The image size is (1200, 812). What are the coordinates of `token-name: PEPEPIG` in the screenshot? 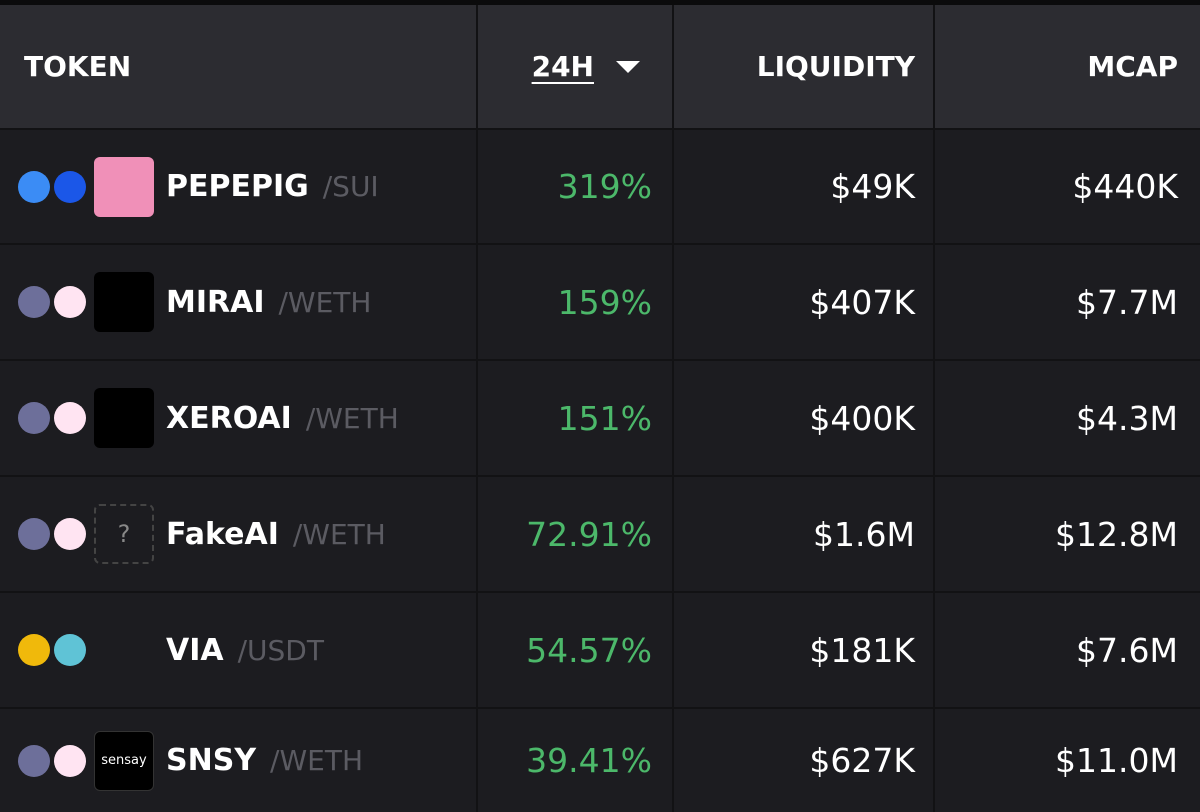 It's located at (237, 186).